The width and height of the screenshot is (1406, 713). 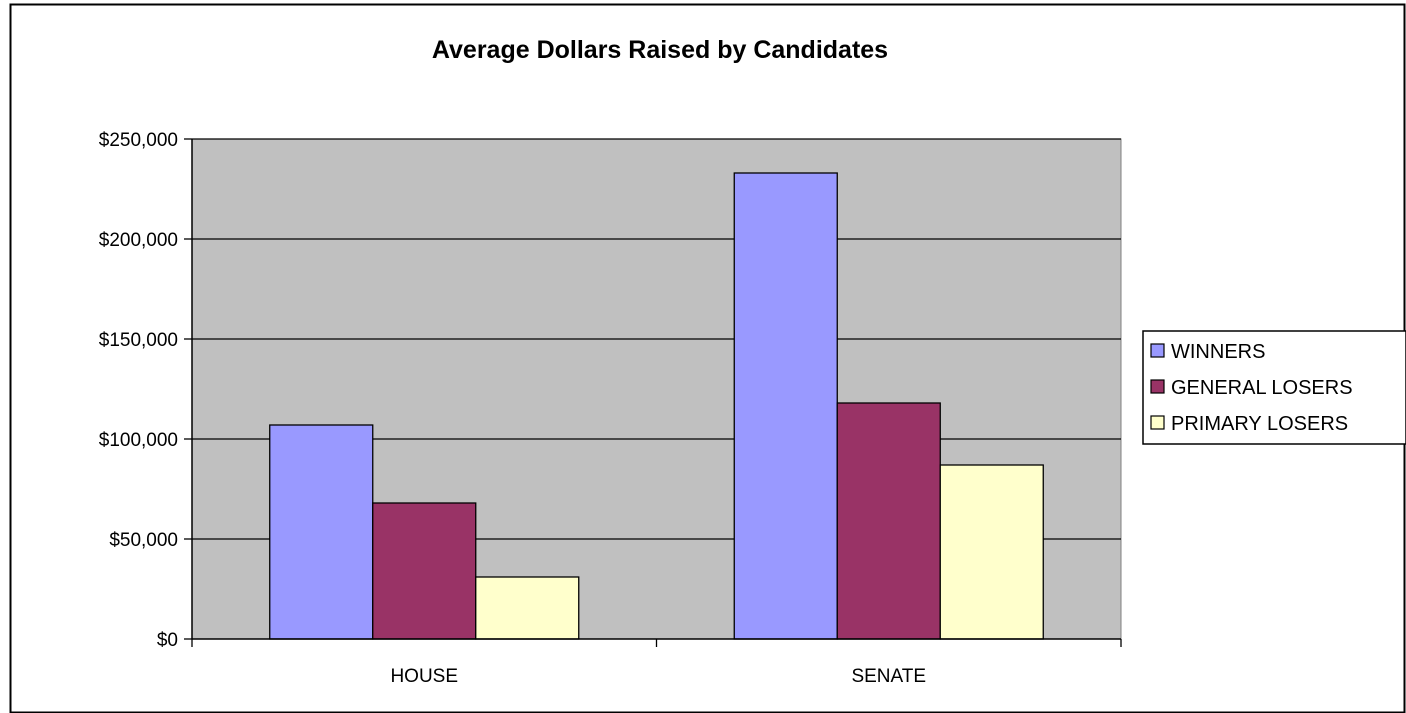 I want to click on legend-label: PRIMARY LOSERS, so click(x=1259, y=424).